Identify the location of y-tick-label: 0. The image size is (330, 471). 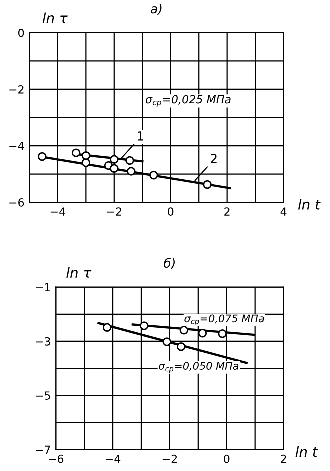
(21, 33).